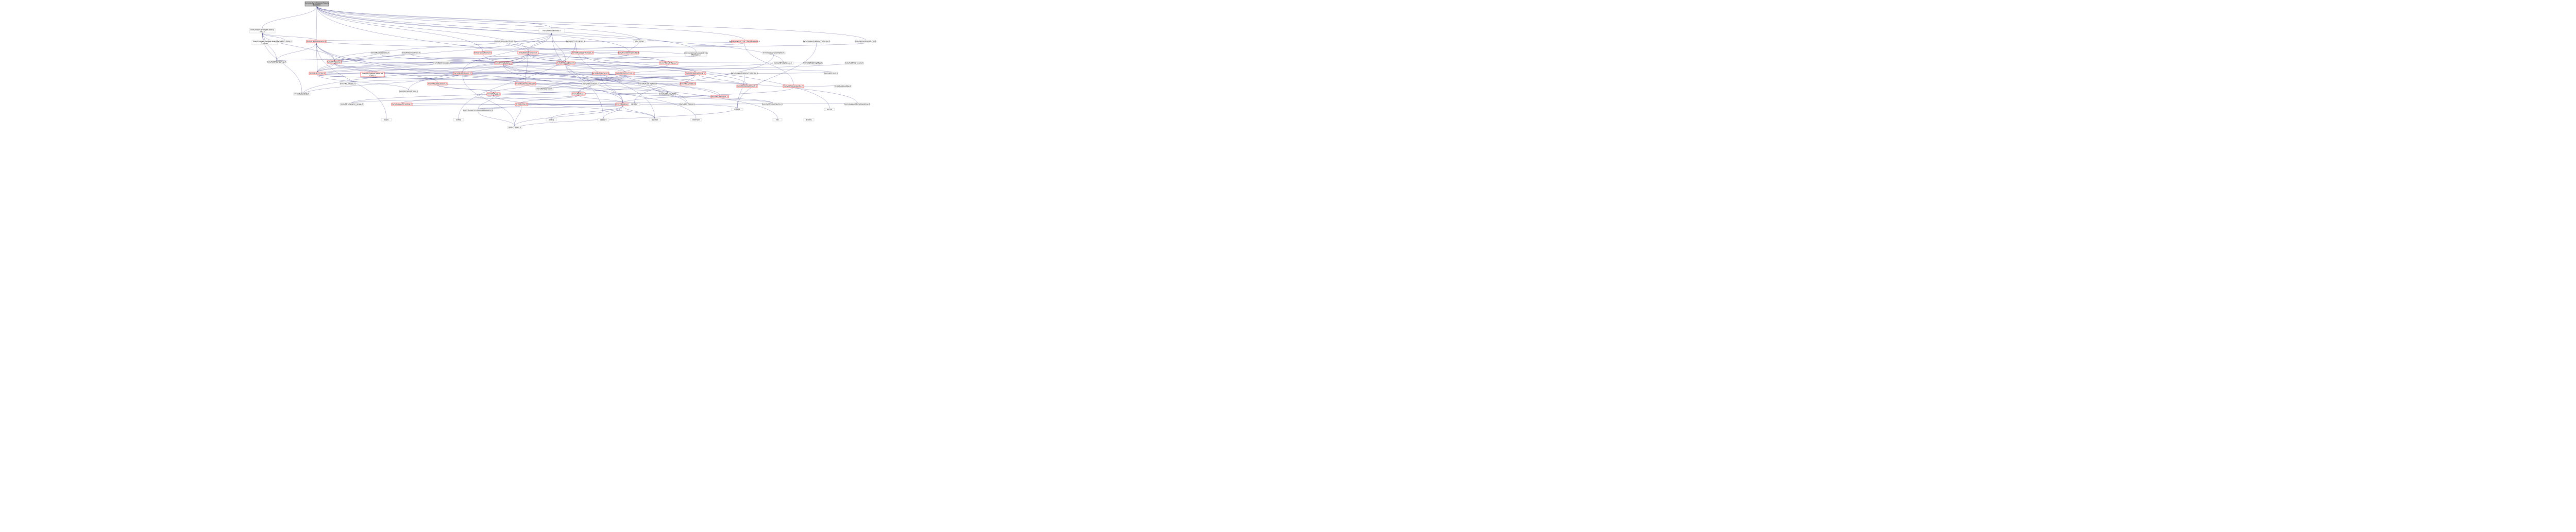 The height and width of the screenshot is (532, 2576). I want to click on node-support-casting: llvm/Support/Casting.h, so click(402, 104).